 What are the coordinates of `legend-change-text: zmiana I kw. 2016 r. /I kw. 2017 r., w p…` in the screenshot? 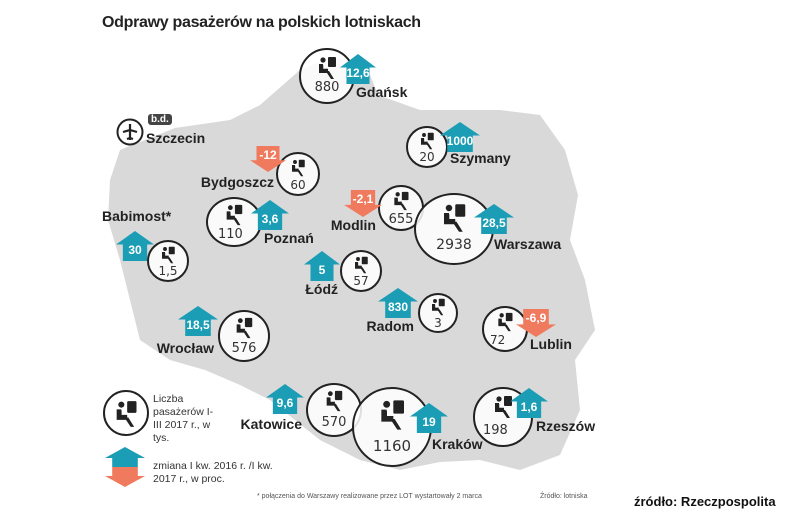 It's located at (213, 472).